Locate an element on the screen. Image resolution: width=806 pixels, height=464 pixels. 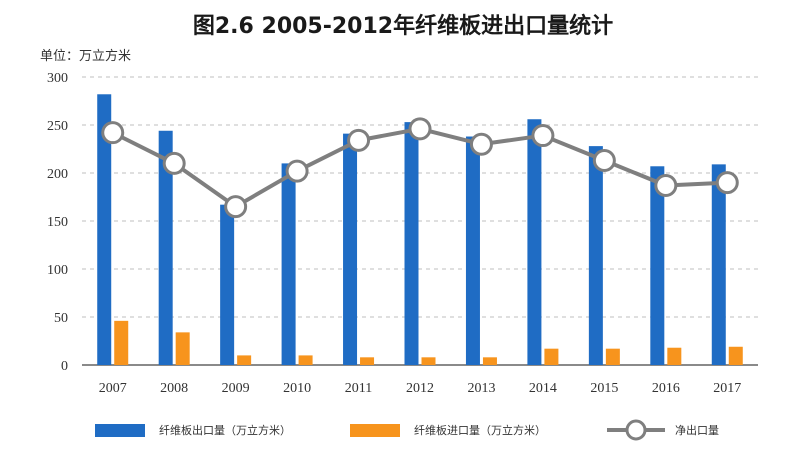
net-export-point-2012 is located at coordinates (420, 129).